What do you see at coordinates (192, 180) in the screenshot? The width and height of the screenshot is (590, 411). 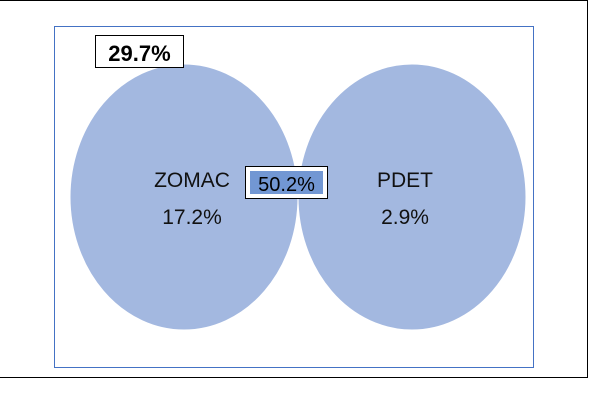 I see `left-set-name: ZOMAC` at bounding box center [192, 180].